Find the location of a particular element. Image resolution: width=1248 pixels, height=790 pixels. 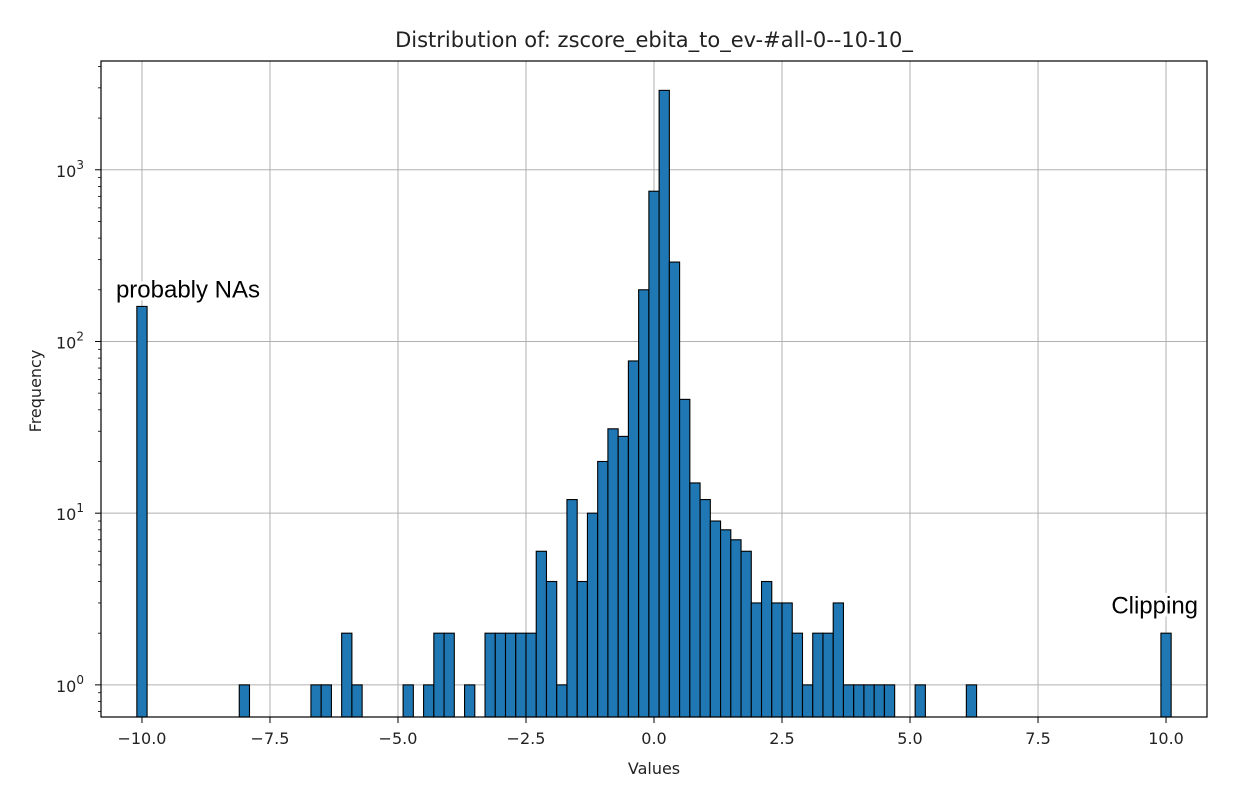

y-axis-label: Frequency is located at coordinates (35, 391).